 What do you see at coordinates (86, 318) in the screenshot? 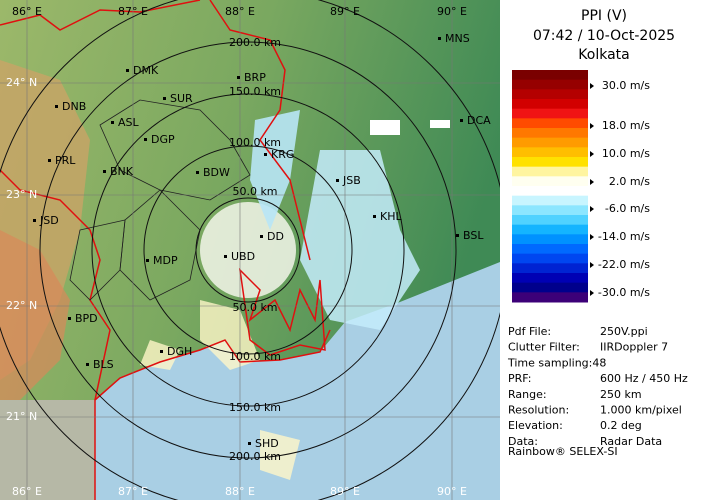
I see `city-label: BPD` at bounding box center [86, 318].